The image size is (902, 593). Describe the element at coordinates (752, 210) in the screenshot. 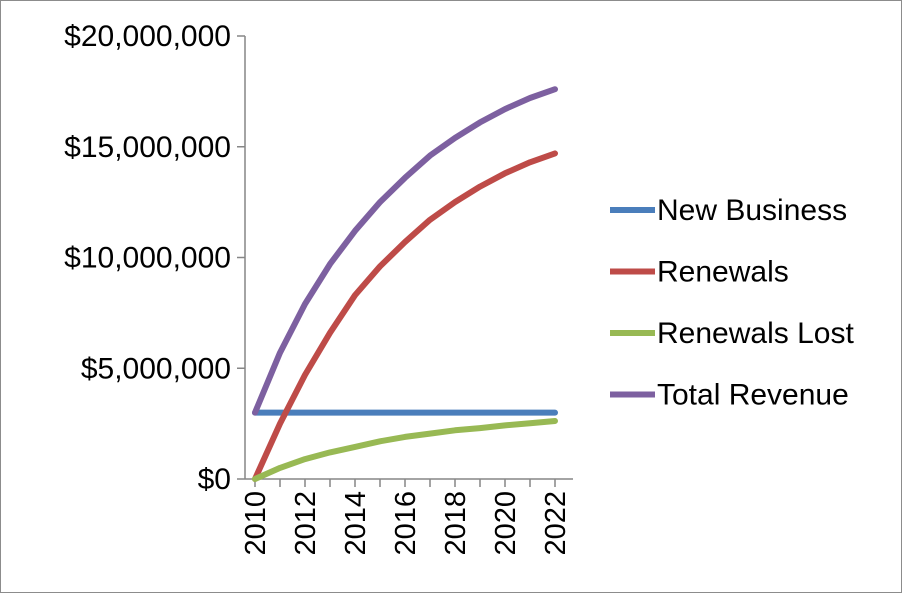

I see `legend-label: New Business` at that location.